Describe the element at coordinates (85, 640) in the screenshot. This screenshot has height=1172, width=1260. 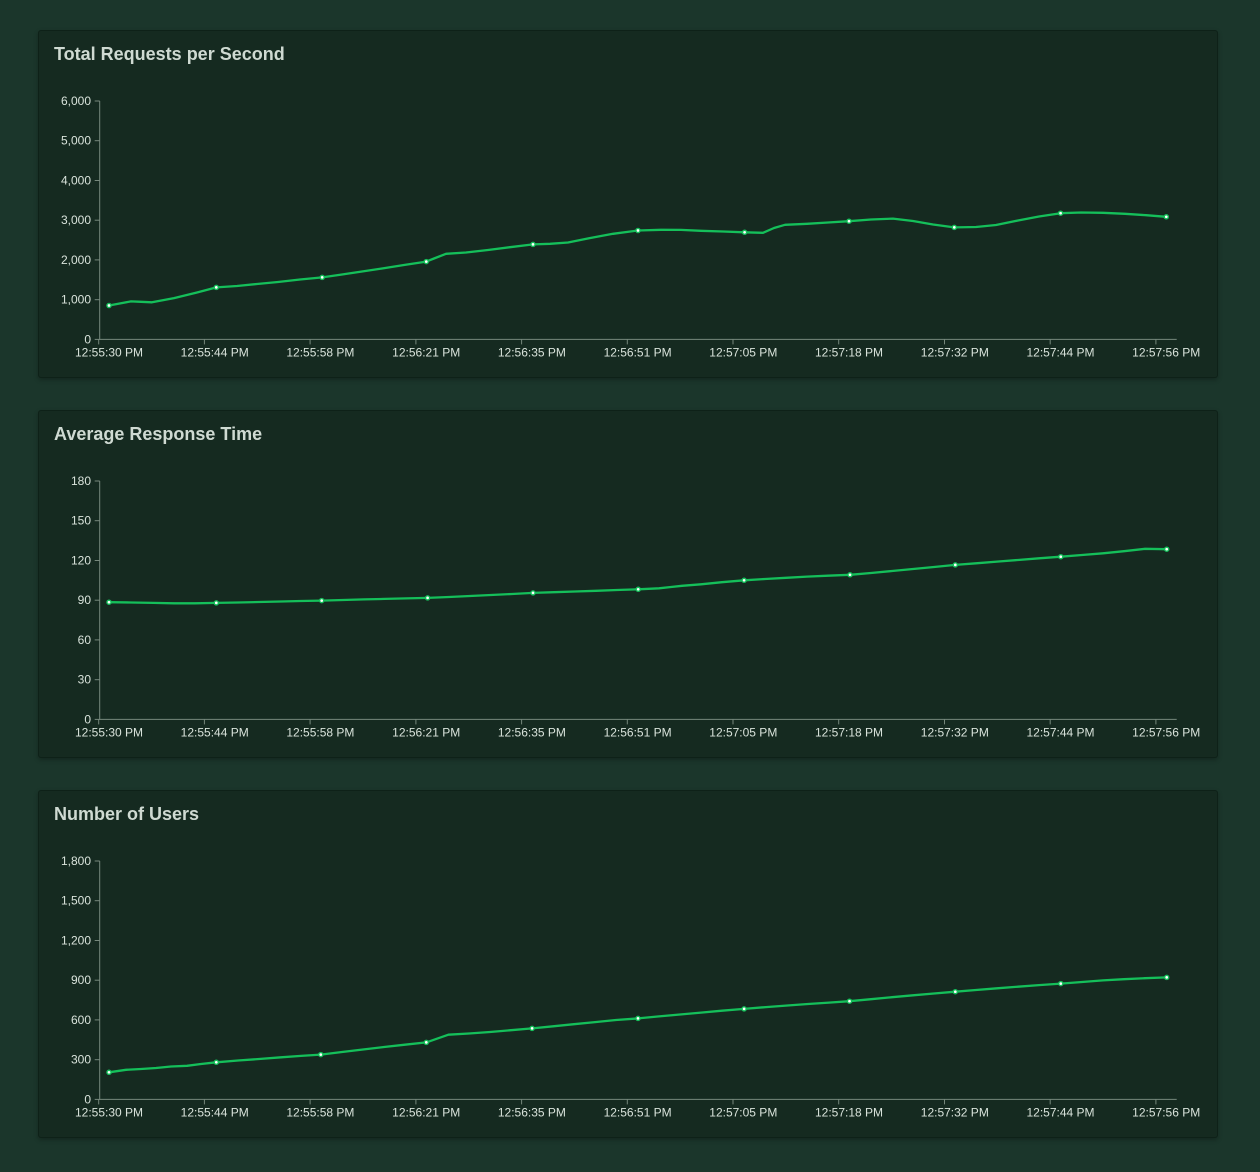
I see `svg-text: 60` at that location.